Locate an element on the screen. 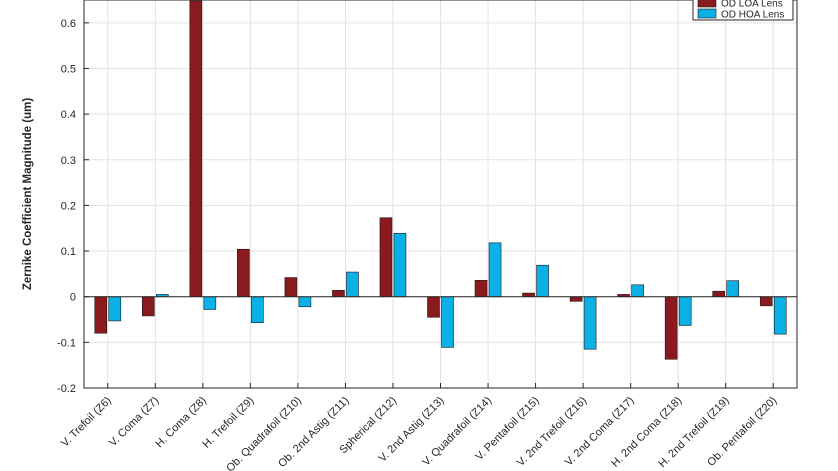 This screenshot has width=838, height=471. y-tick-labels: -0.2 -0.1 0 0.1 0.2 0.3 0.4 0.5 0.6 is located at coordinates (66, 206).